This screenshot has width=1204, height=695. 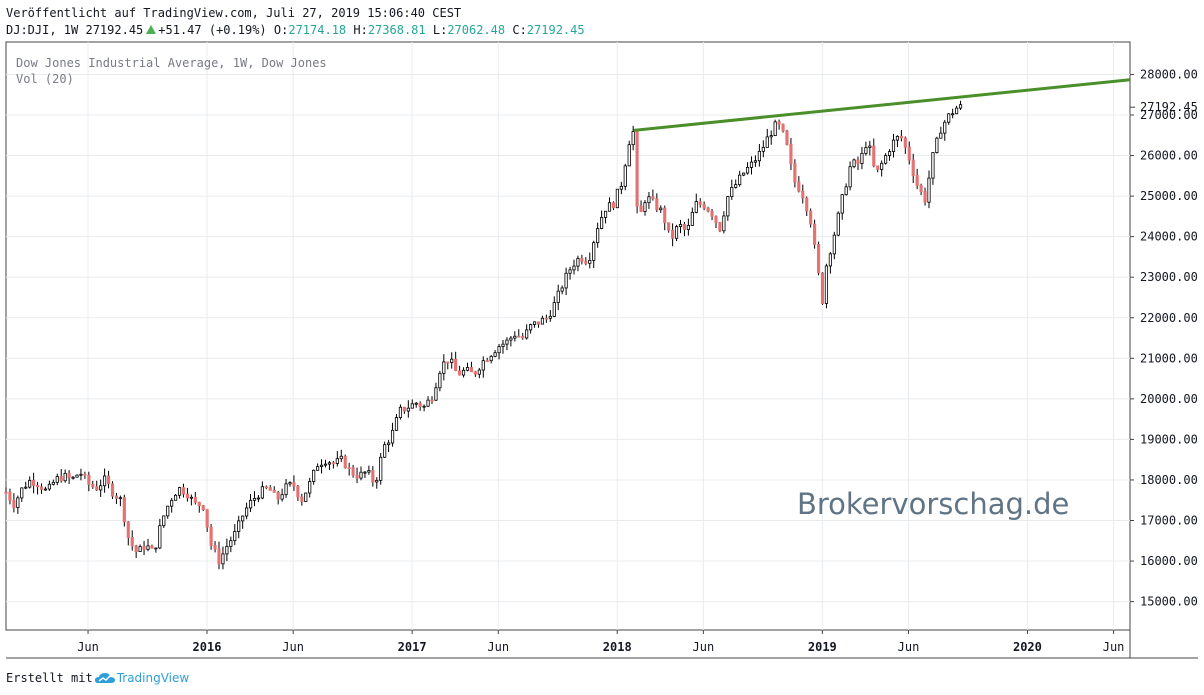 I want to click on watermark: Brokervorschag.de, so click(x=933, y=504).